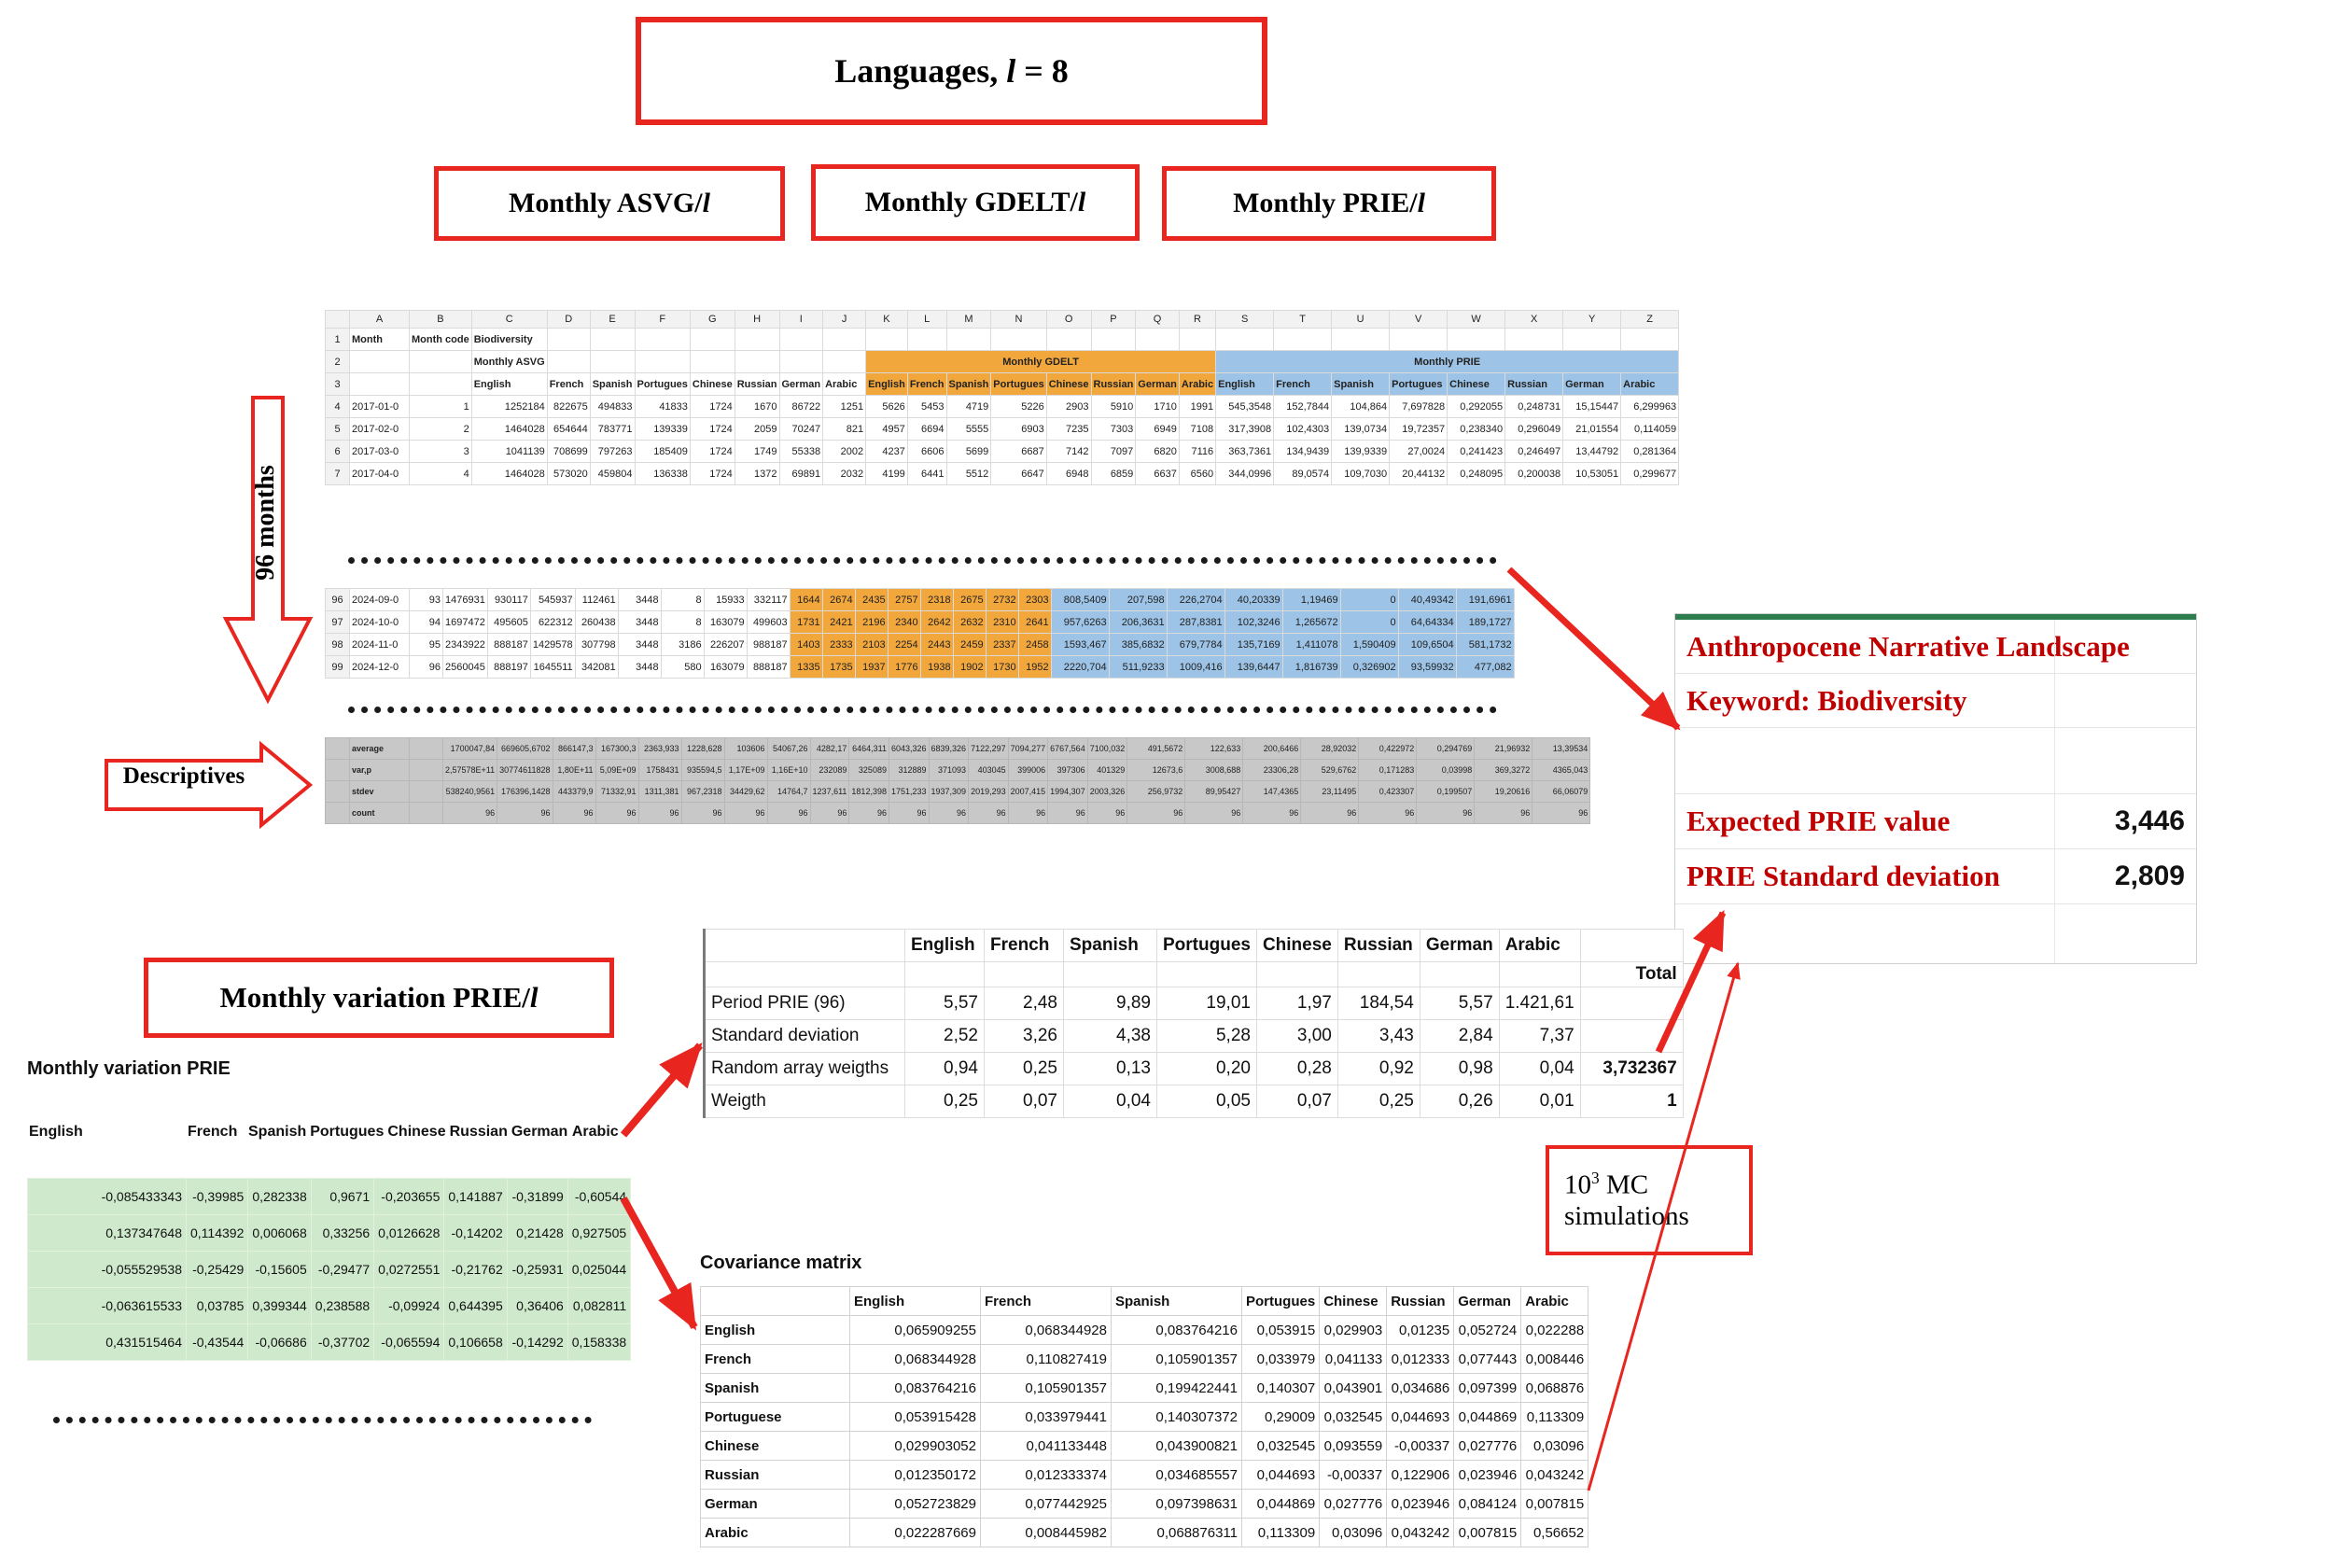 The image size is (2337, 1568). Describe the element at coordinates (537, 1342) in the screenshot. I see `variation-value: -0,14292` at that location.